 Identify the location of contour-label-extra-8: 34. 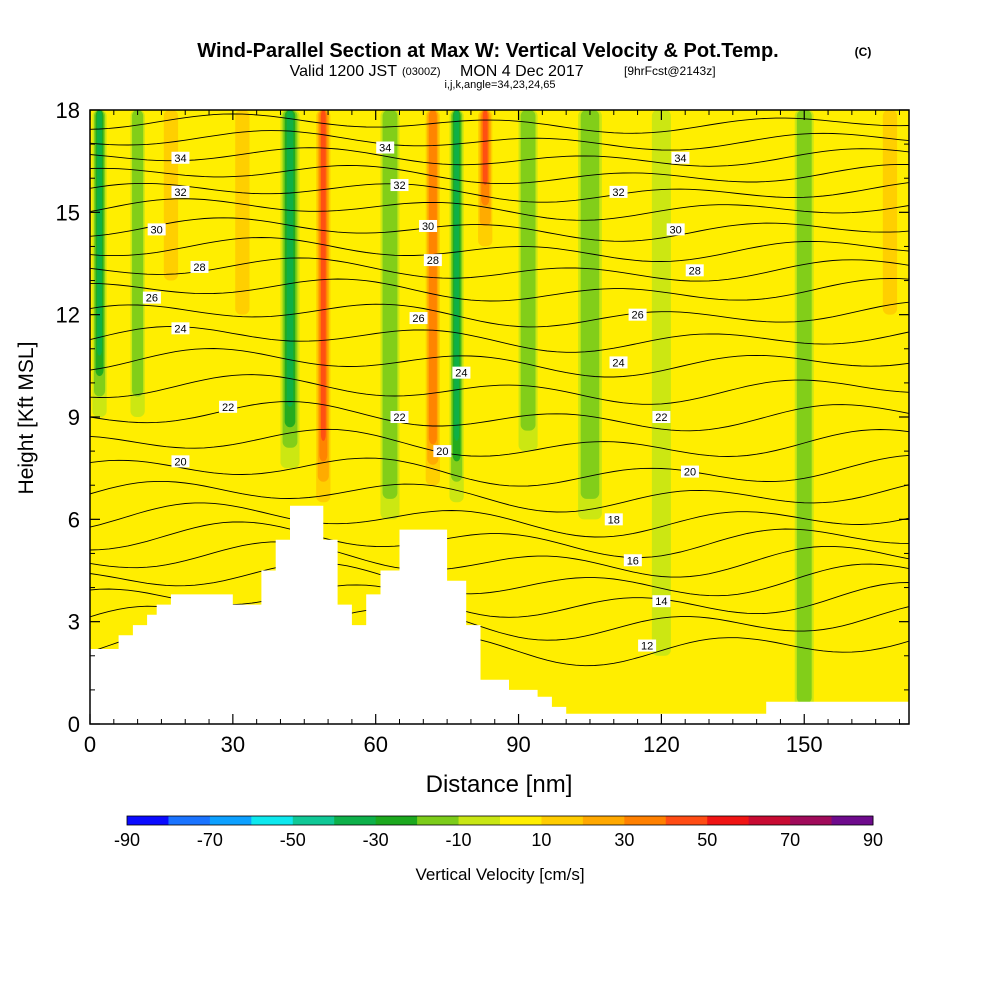
(385, 148).